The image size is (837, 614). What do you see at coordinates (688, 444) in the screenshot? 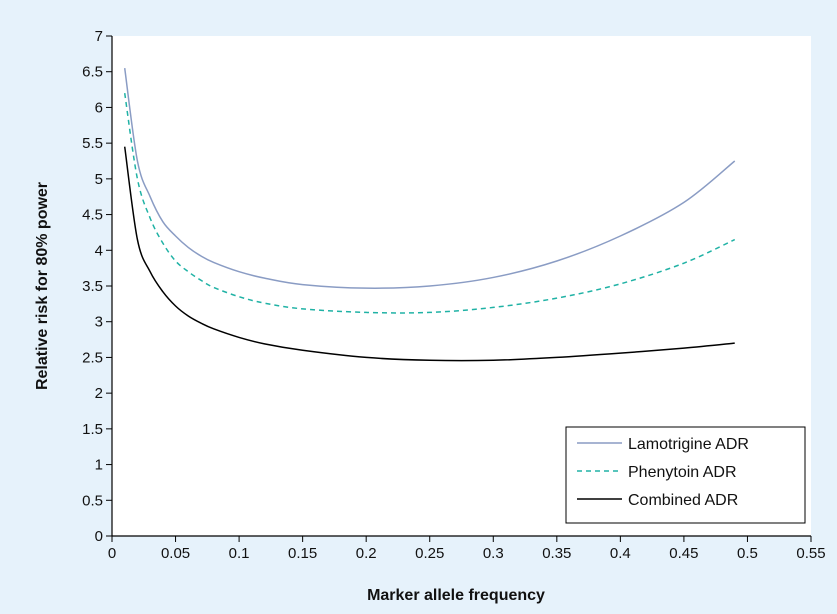
I see `legend-label-lamotrigine: Lamotrigine ADR` at bounding box center [688, 444].